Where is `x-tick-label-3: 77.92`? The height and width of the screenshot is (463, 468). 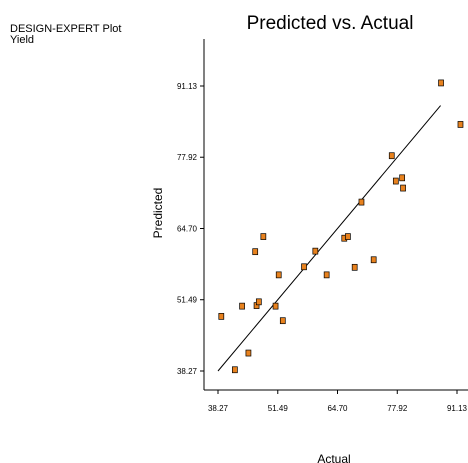 x-tick-label-3: 77.92 is located at coordinates (397, 408).